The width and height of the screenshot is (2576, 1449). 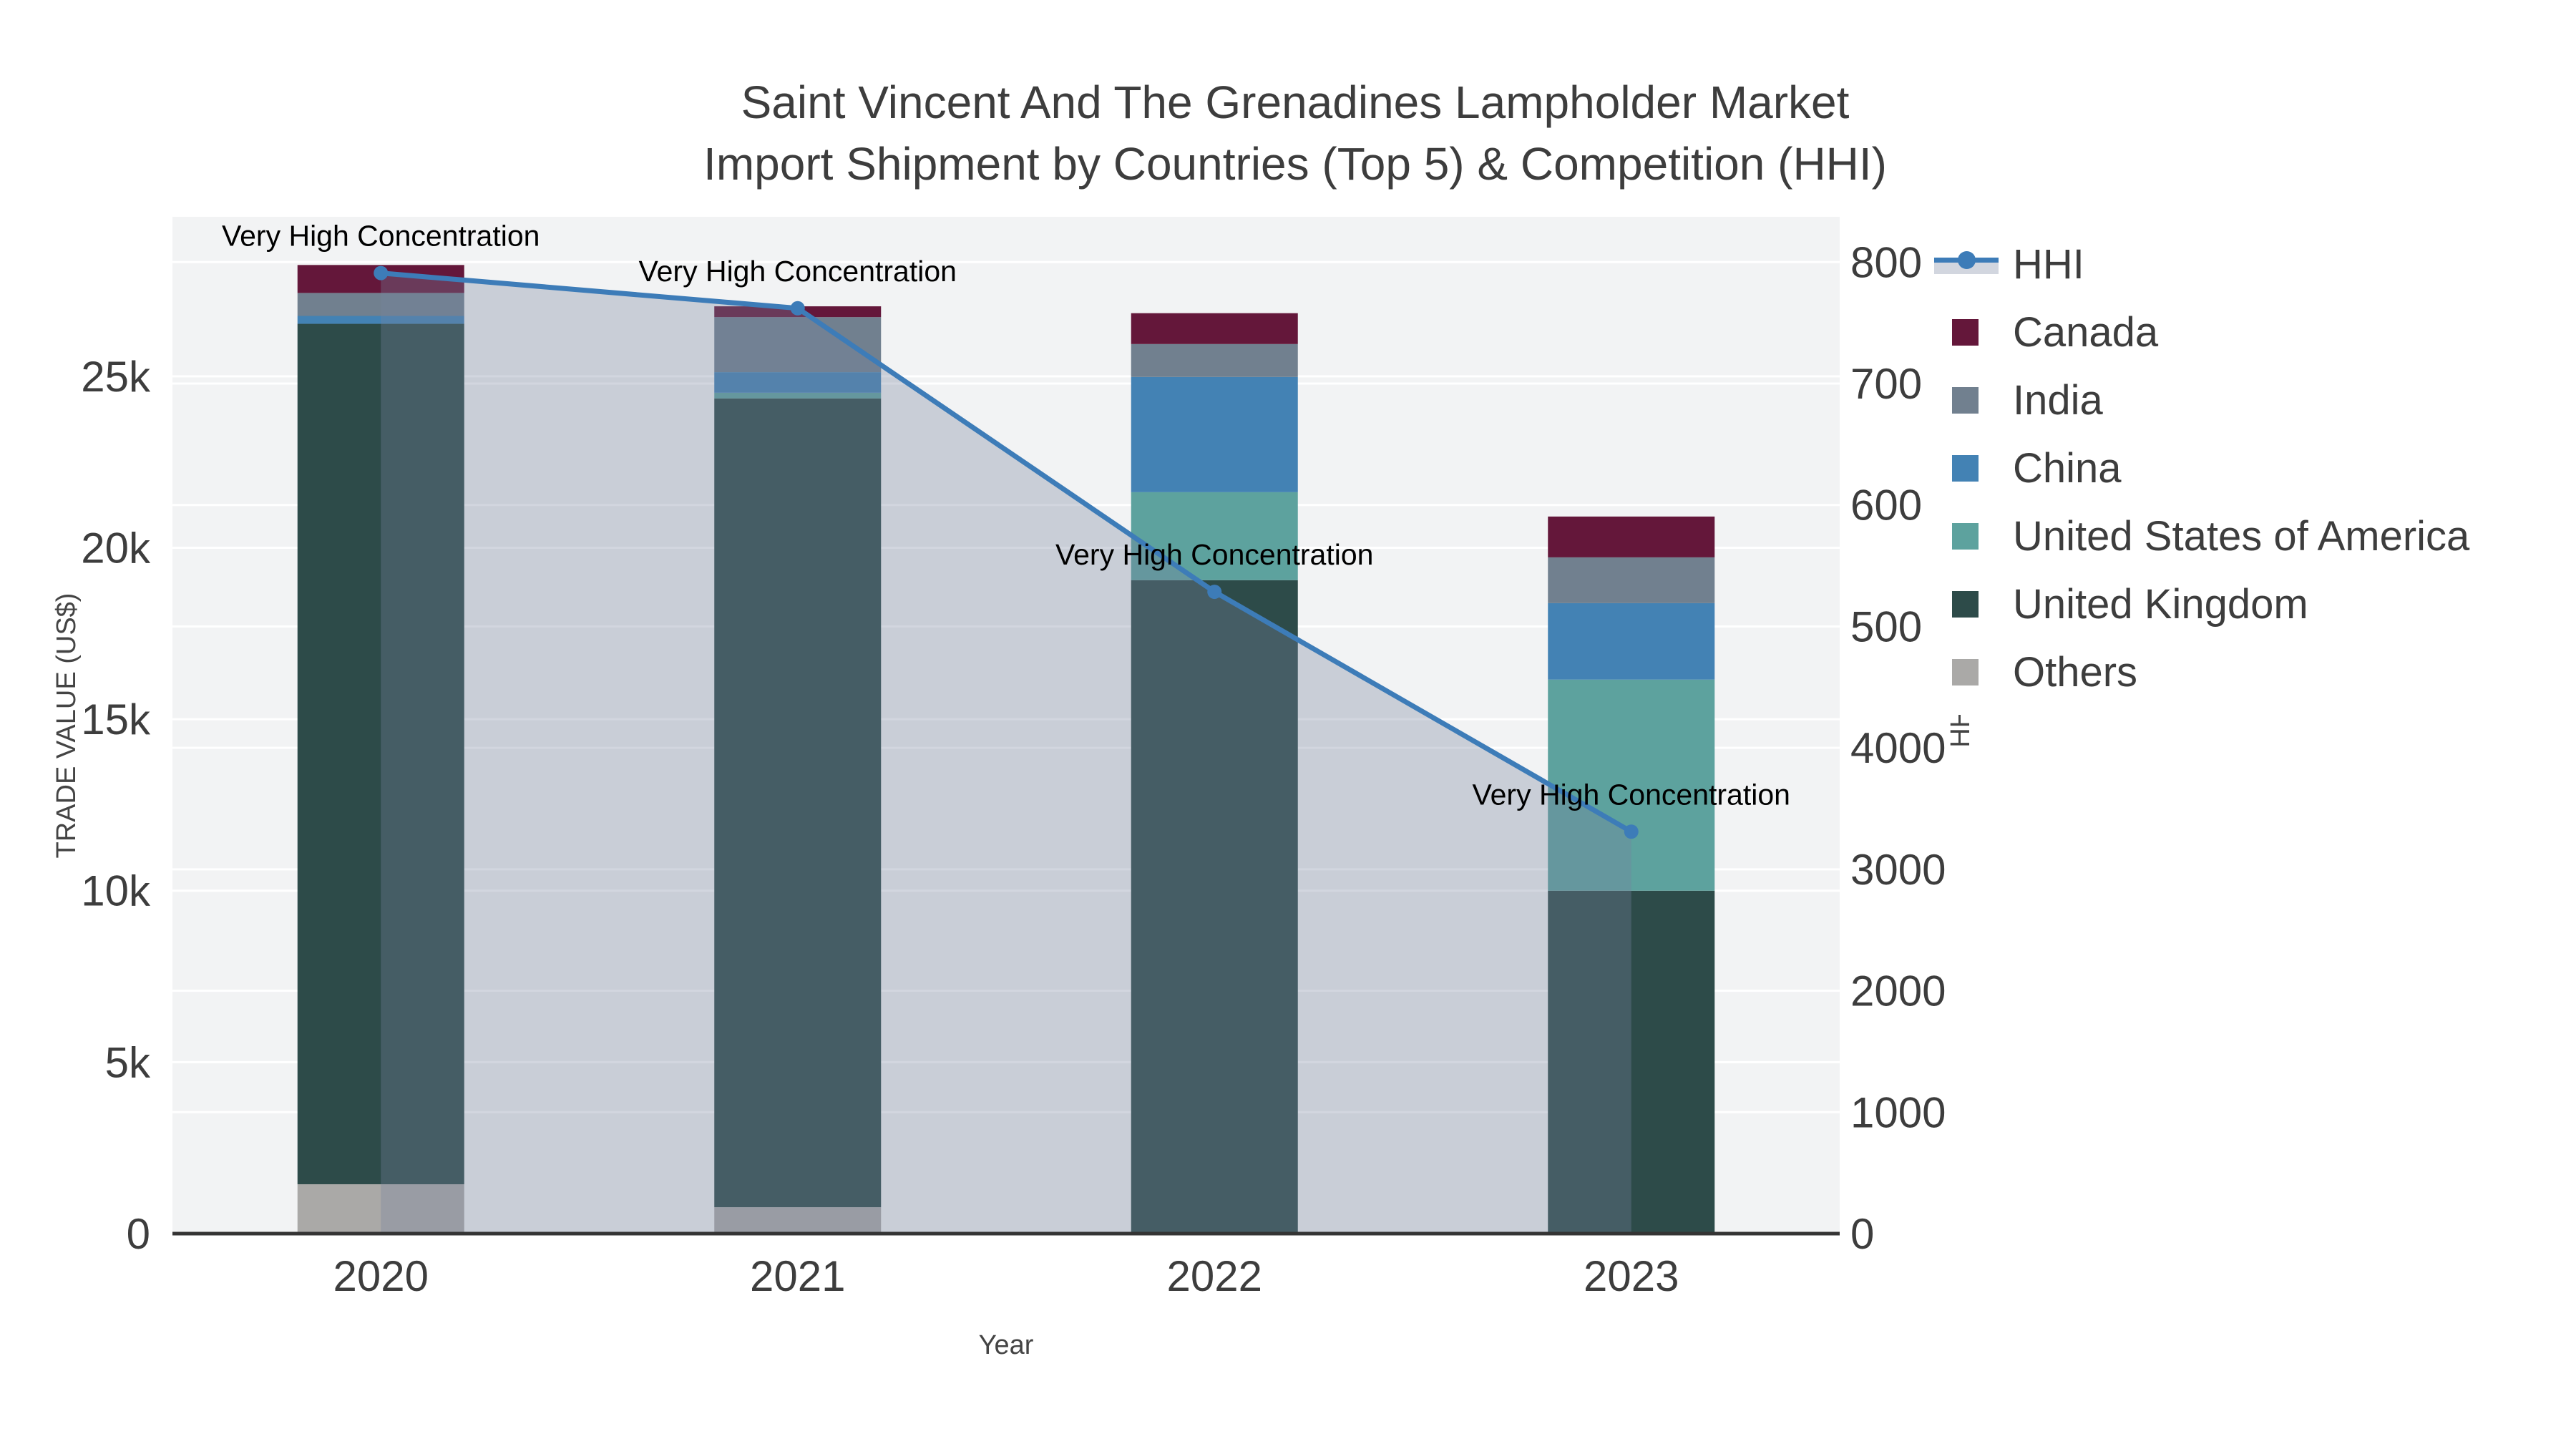 I want to click on bar-2021-united-kingdom, so click(x=798, y=803).